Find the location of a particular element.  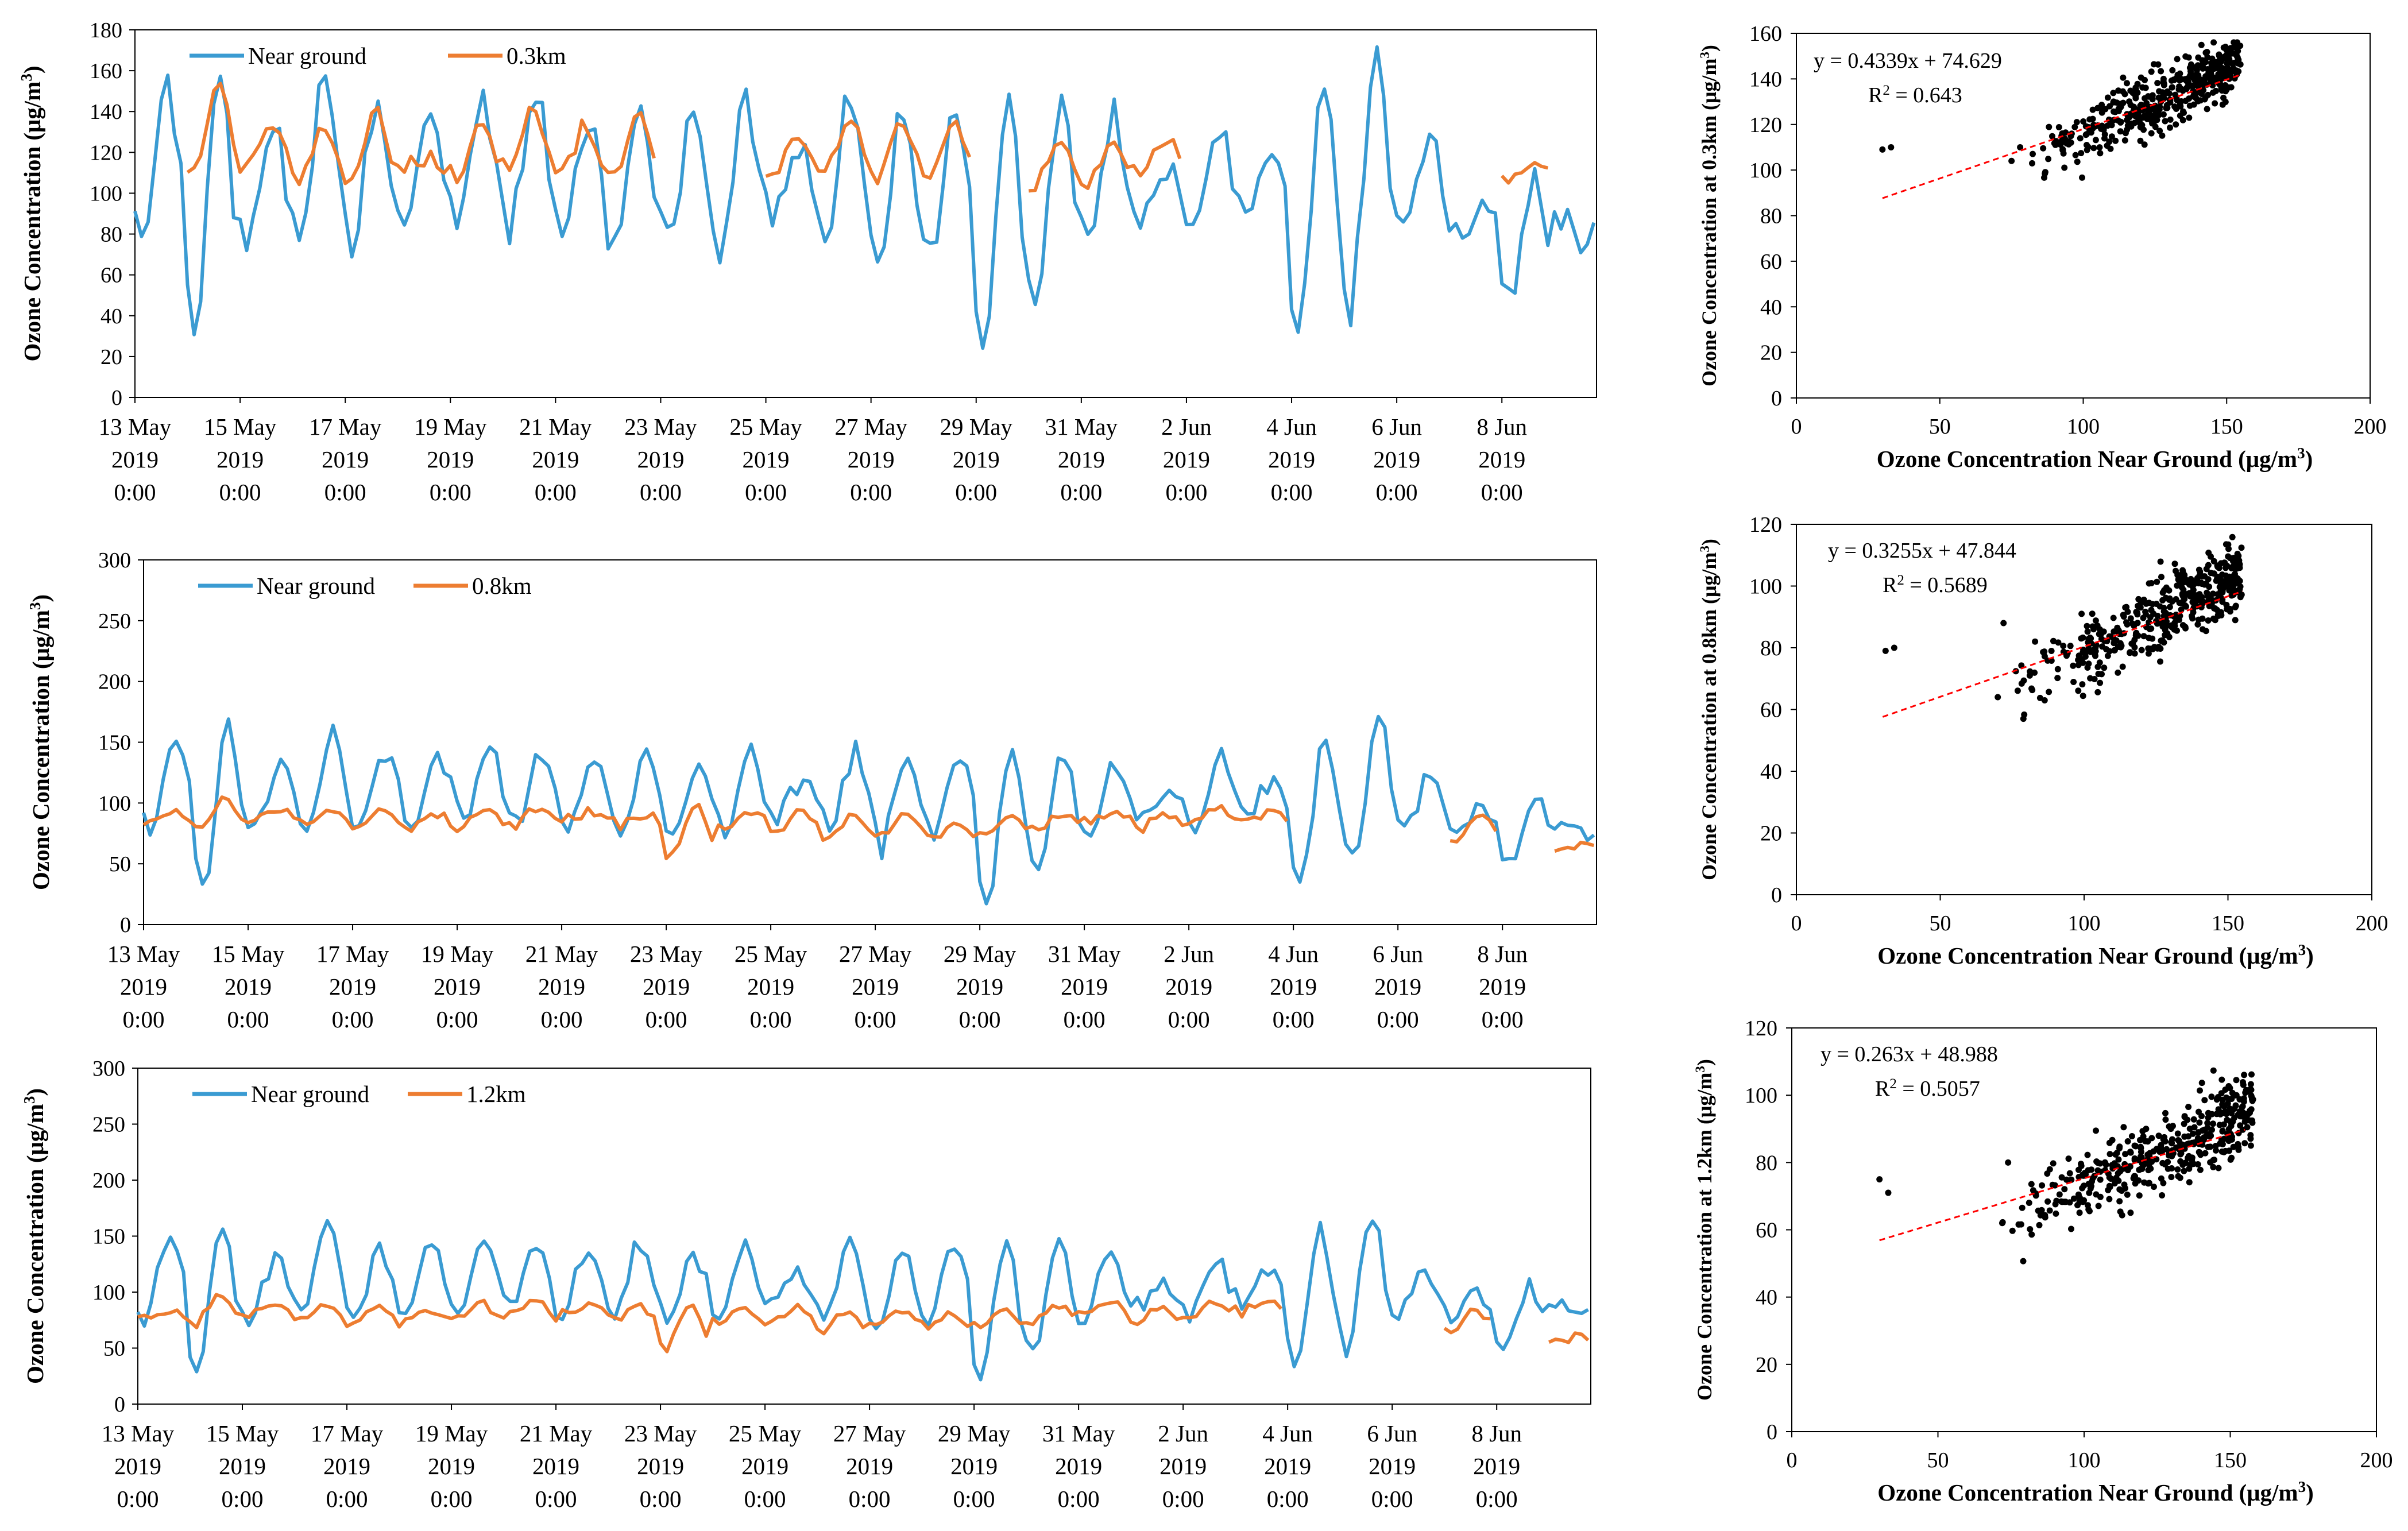

x-tick-label: 25 May is located at coordinates (765, 1433).